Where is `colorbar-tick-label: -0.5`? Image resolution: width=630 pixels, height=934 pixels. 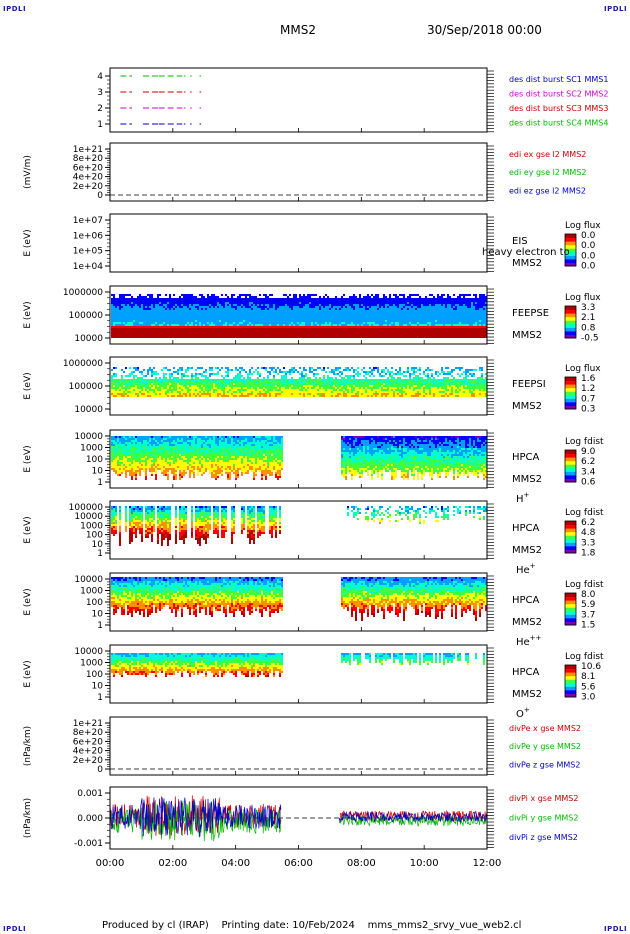 colorbar-tick-label: -0.5 is located at coordinates (590, 338).